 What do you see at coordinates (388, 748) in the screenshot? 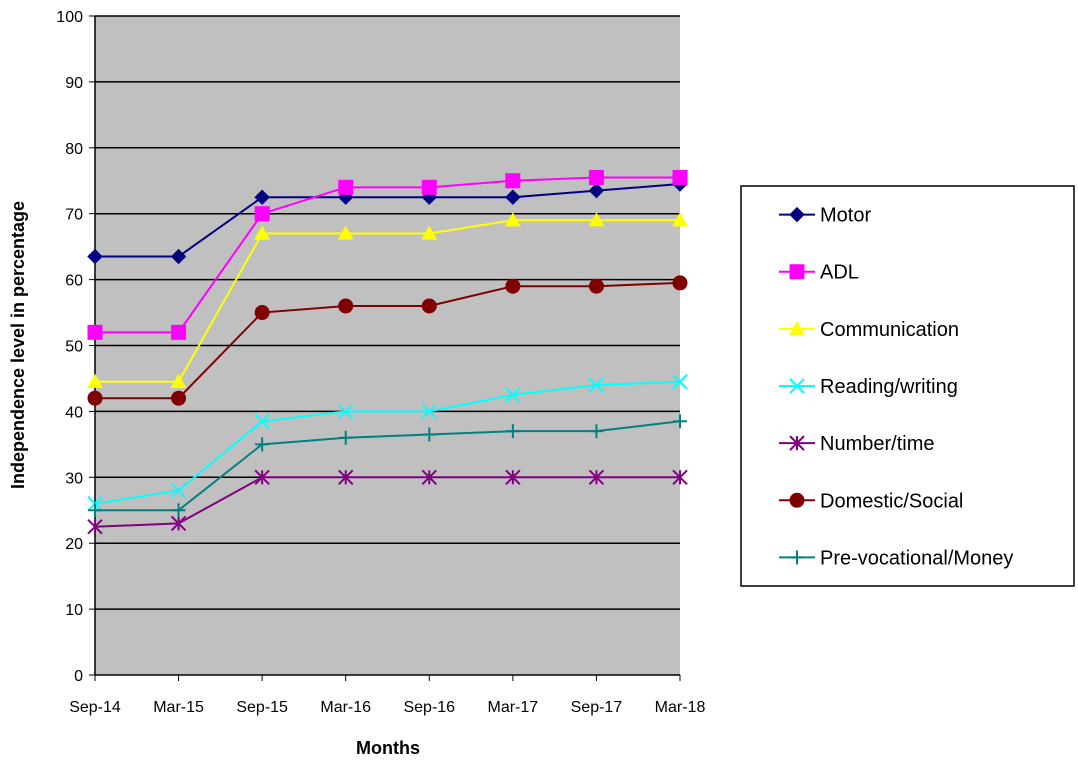
I see `x-axis-title: Months` at bounding box center [388, 748].